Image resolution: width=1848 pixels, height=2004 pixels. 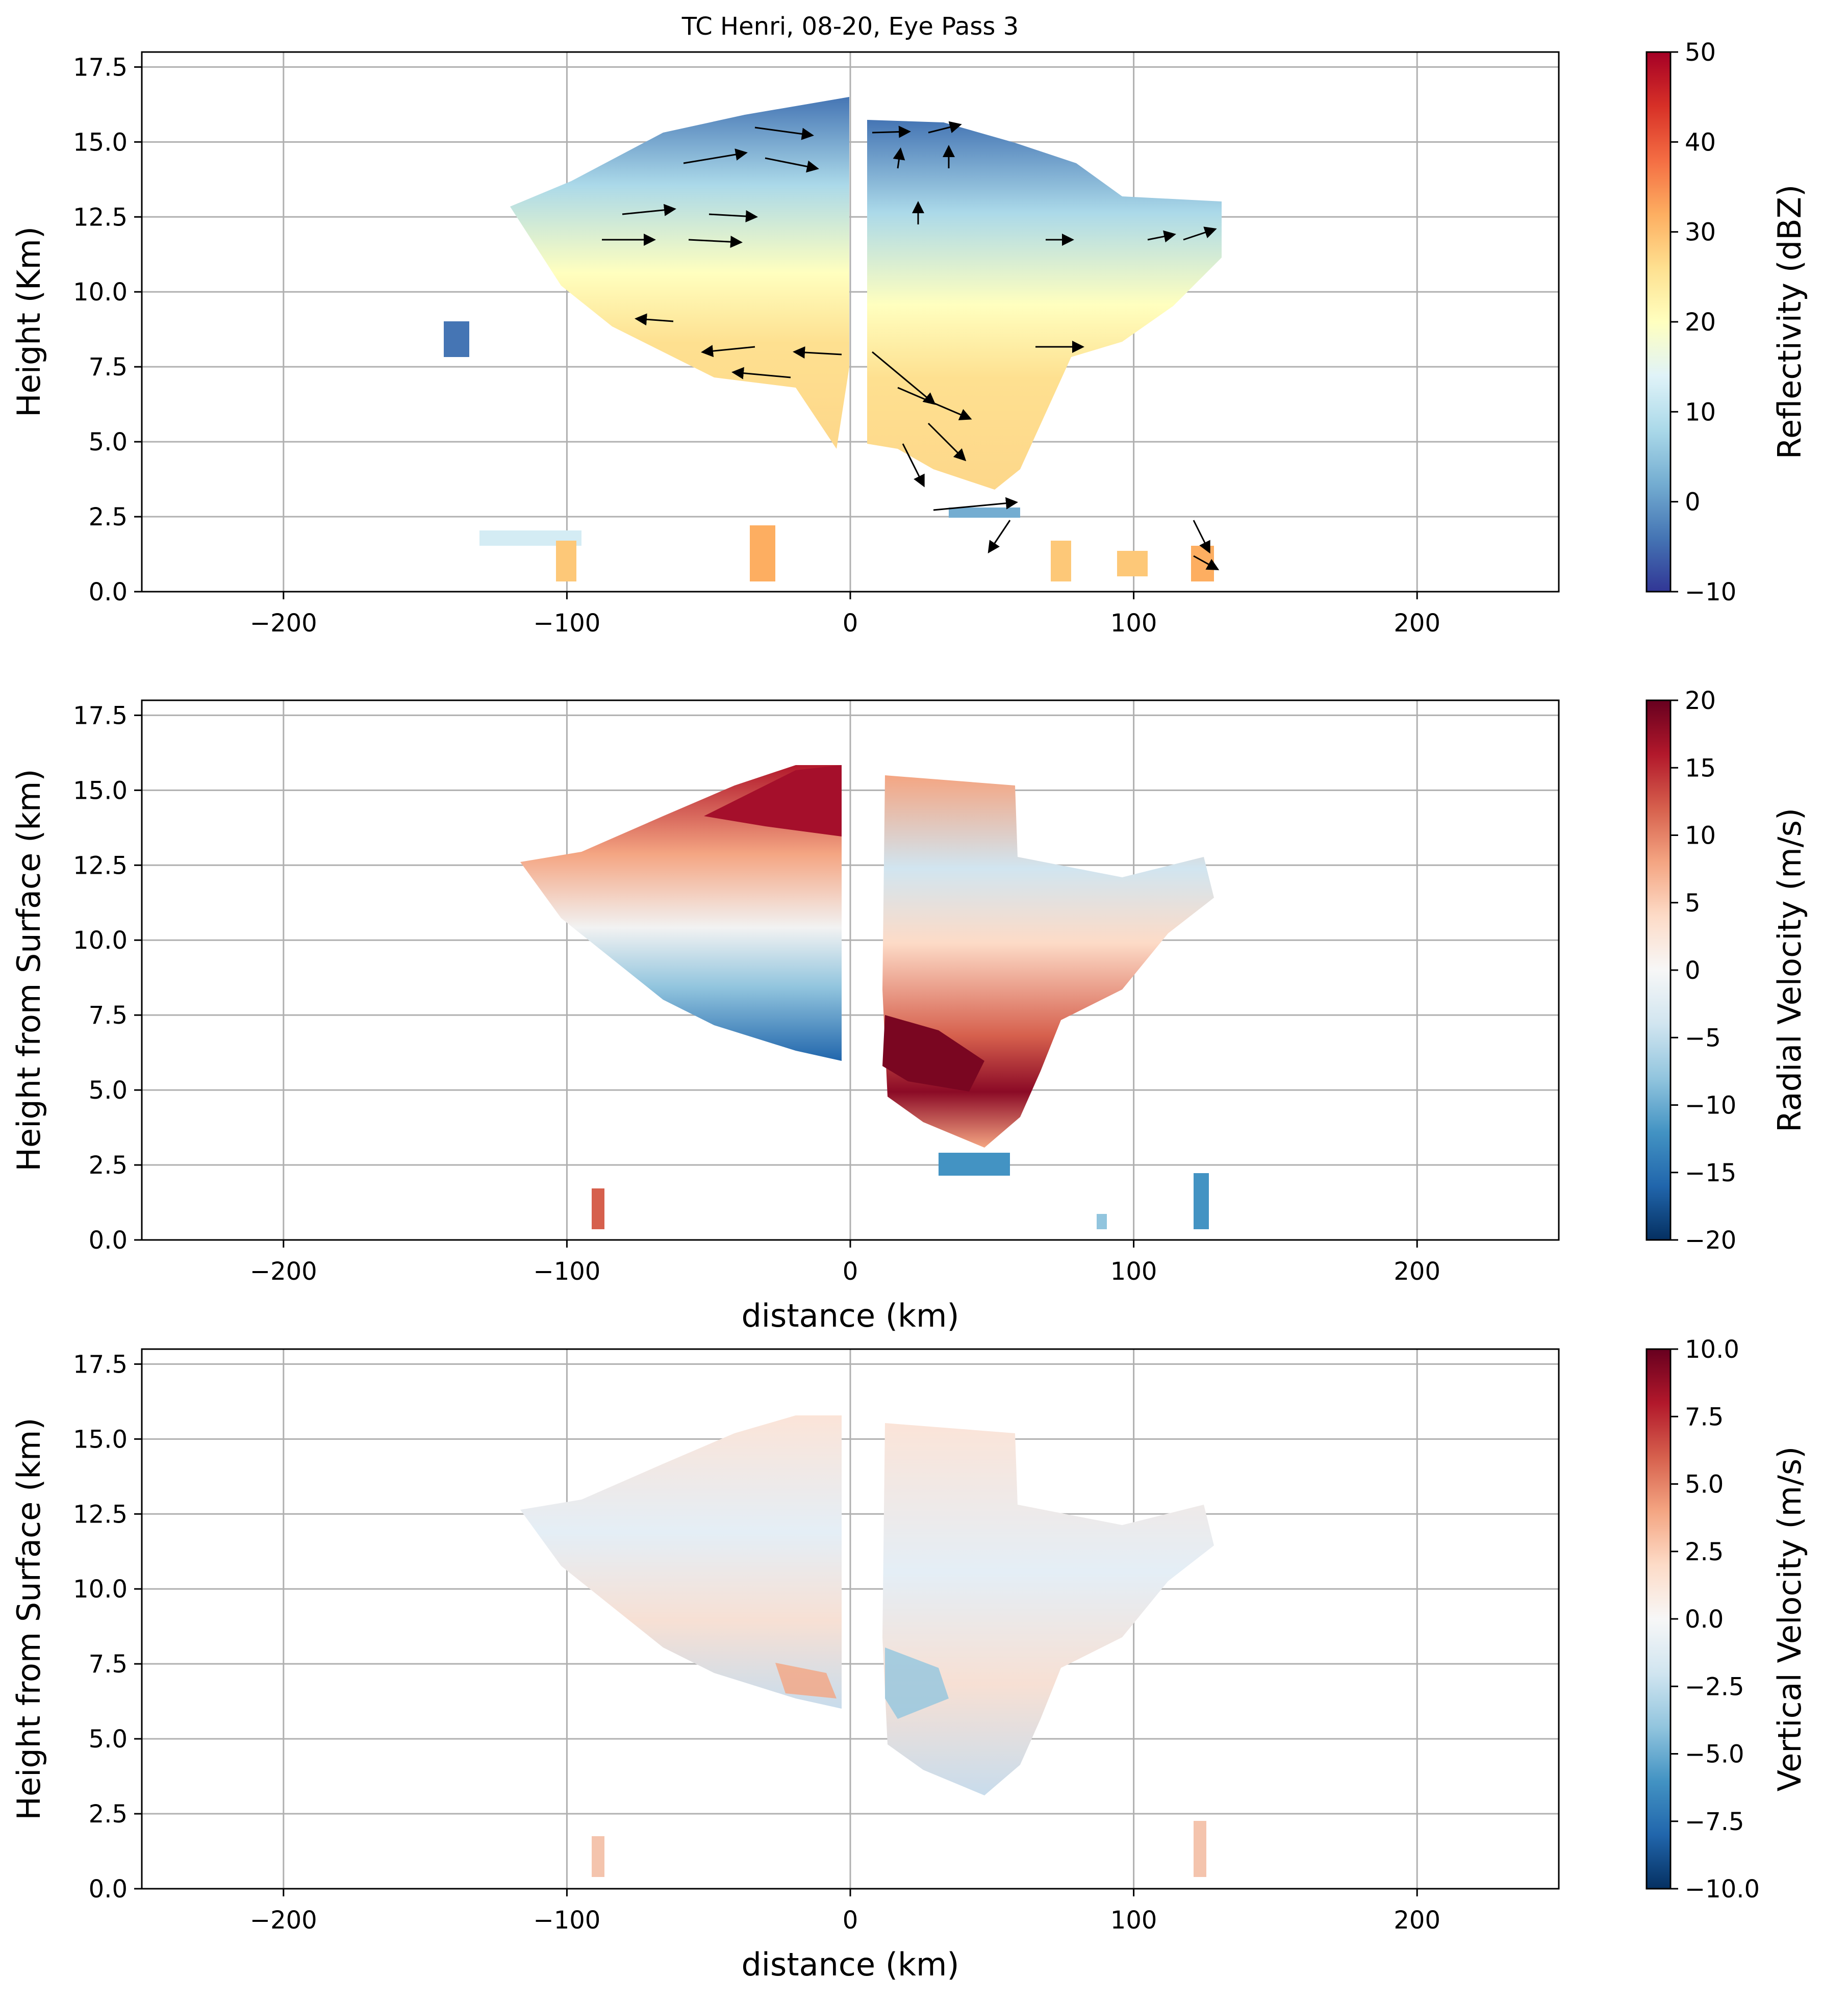 What do you see at coordinates (867, 1646) in the screenshot?
I see `vertical-velocity-field` at bounding box center [867, 1646].